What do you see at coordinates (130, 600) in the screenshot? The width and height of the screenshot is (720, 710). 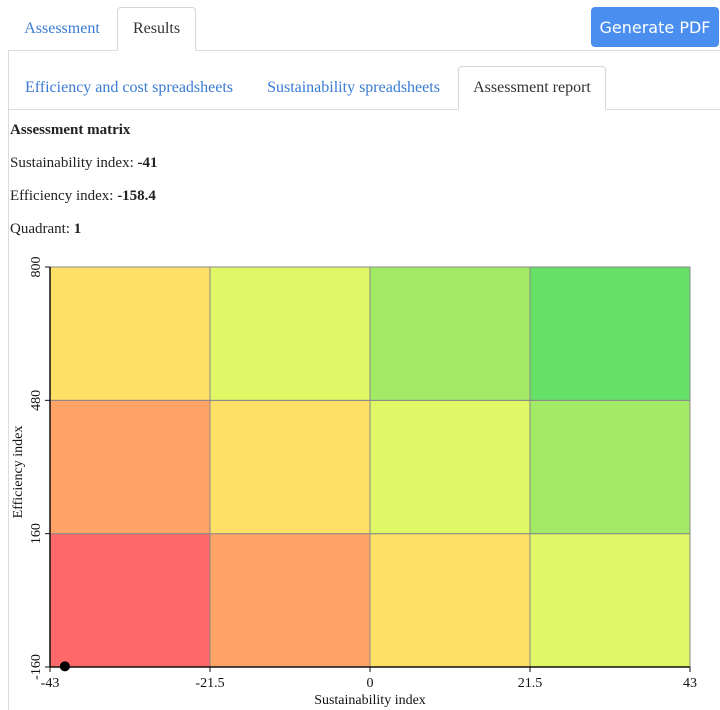 I see `matrix-cell-r0-c0` at bounding box center [130, 600].